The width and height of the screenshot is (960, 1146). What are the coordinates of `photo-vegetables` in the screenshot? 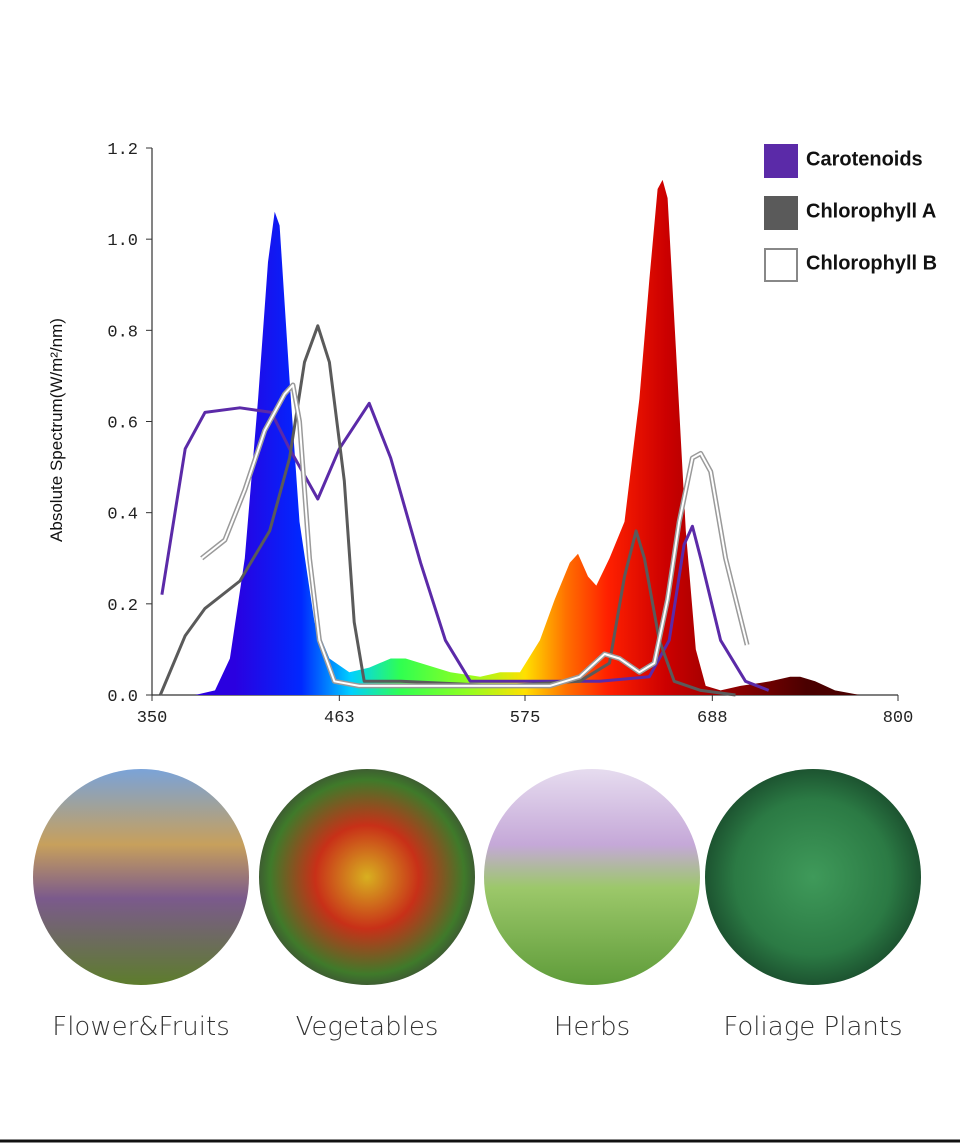 It's located at (367, 877).